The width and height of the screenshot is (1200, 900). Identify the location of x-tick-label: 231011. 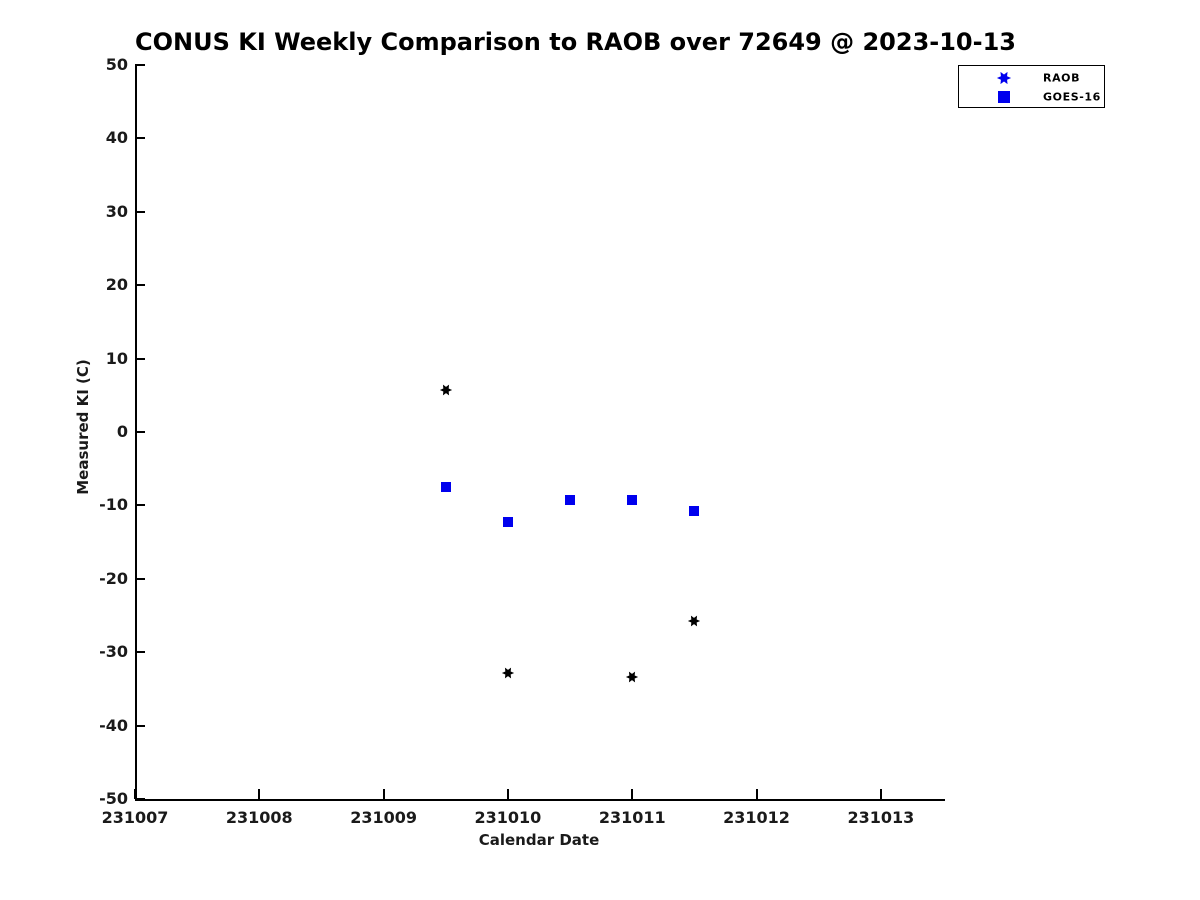
(632, 817).